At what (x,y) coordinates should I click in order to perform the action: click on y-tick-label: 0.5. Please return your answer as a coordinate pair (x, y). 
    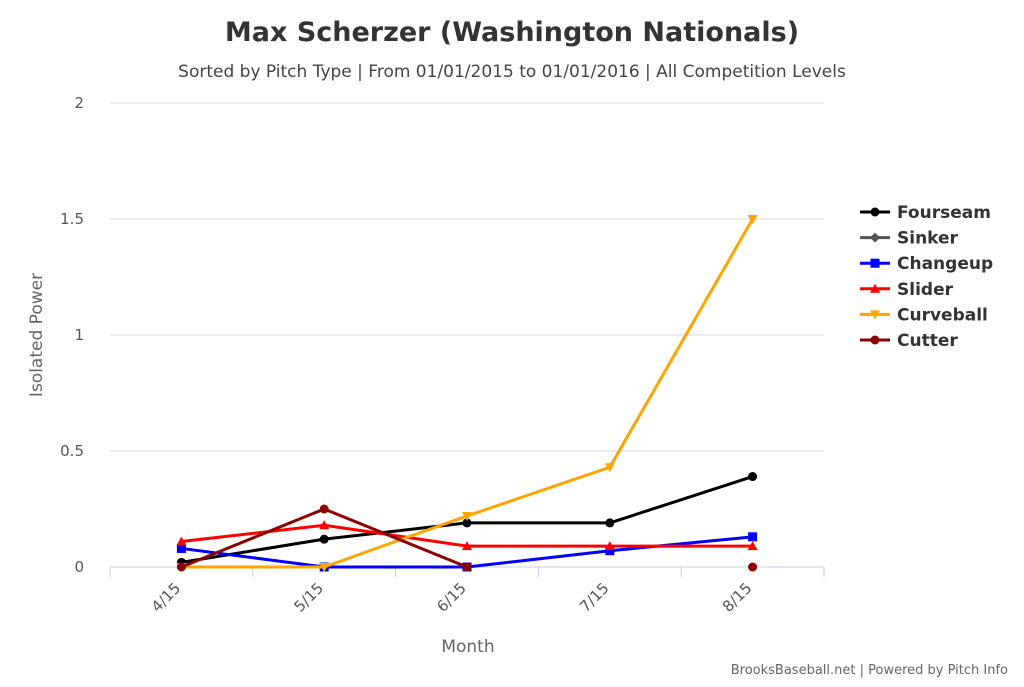
    Looking at the image, I should click on (72, 451).